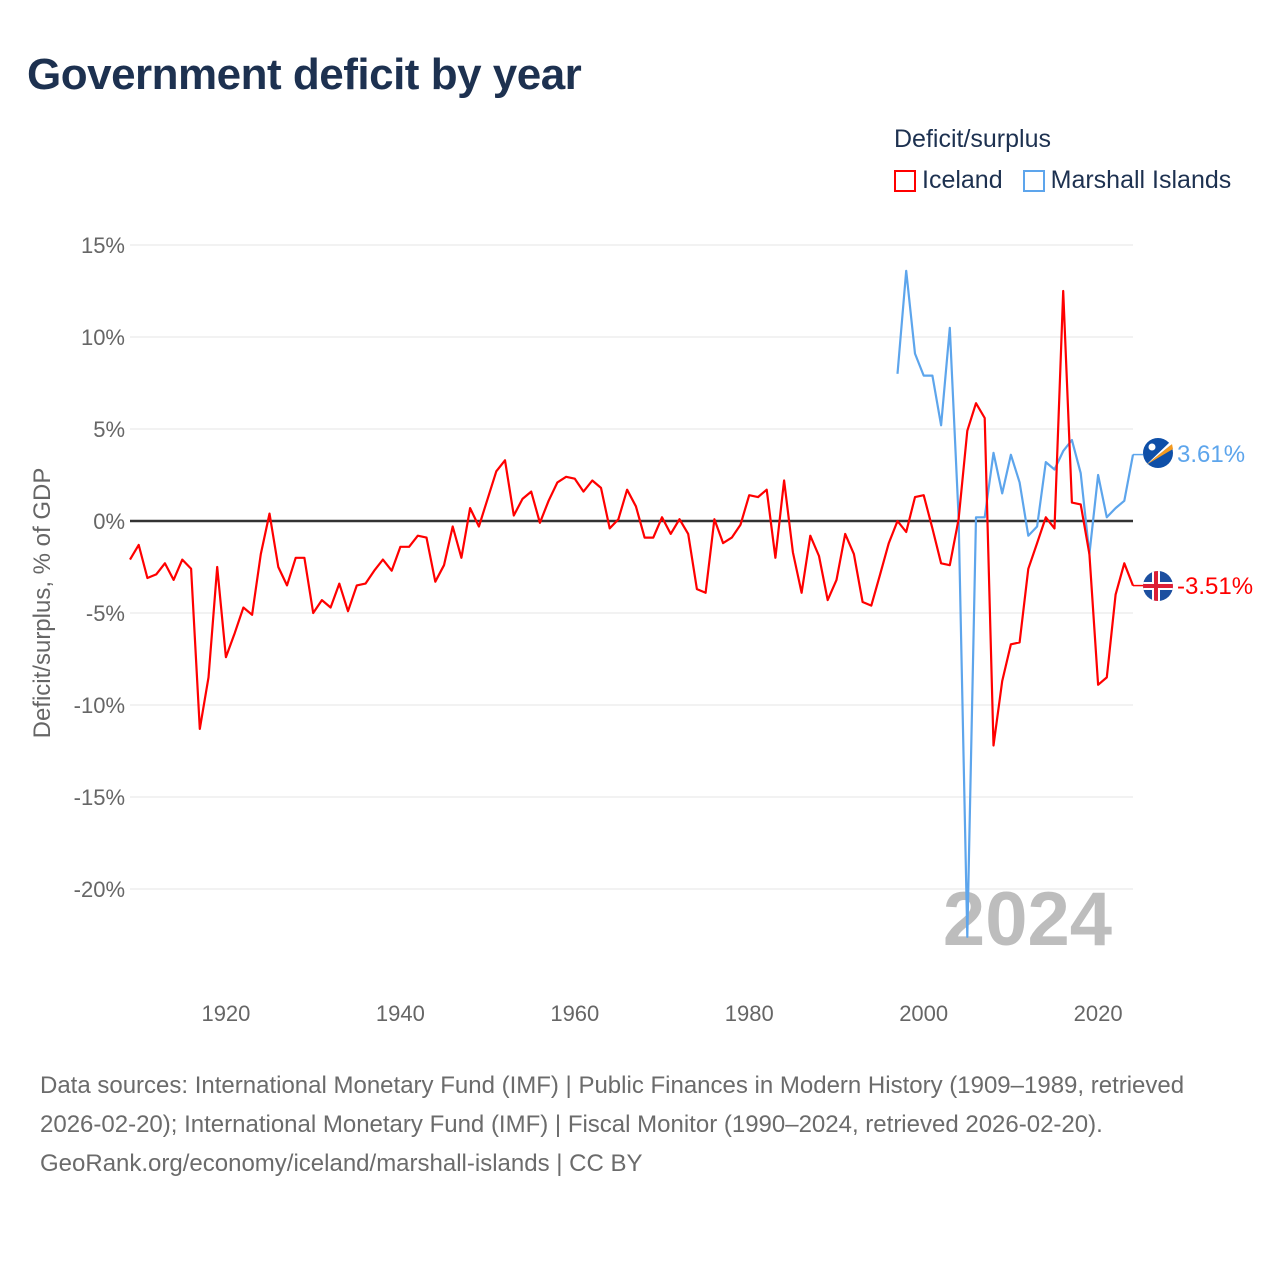  Describe the element at coordinates (596, 1163) in the screenshot. I see `license: | CC BY` at that location.